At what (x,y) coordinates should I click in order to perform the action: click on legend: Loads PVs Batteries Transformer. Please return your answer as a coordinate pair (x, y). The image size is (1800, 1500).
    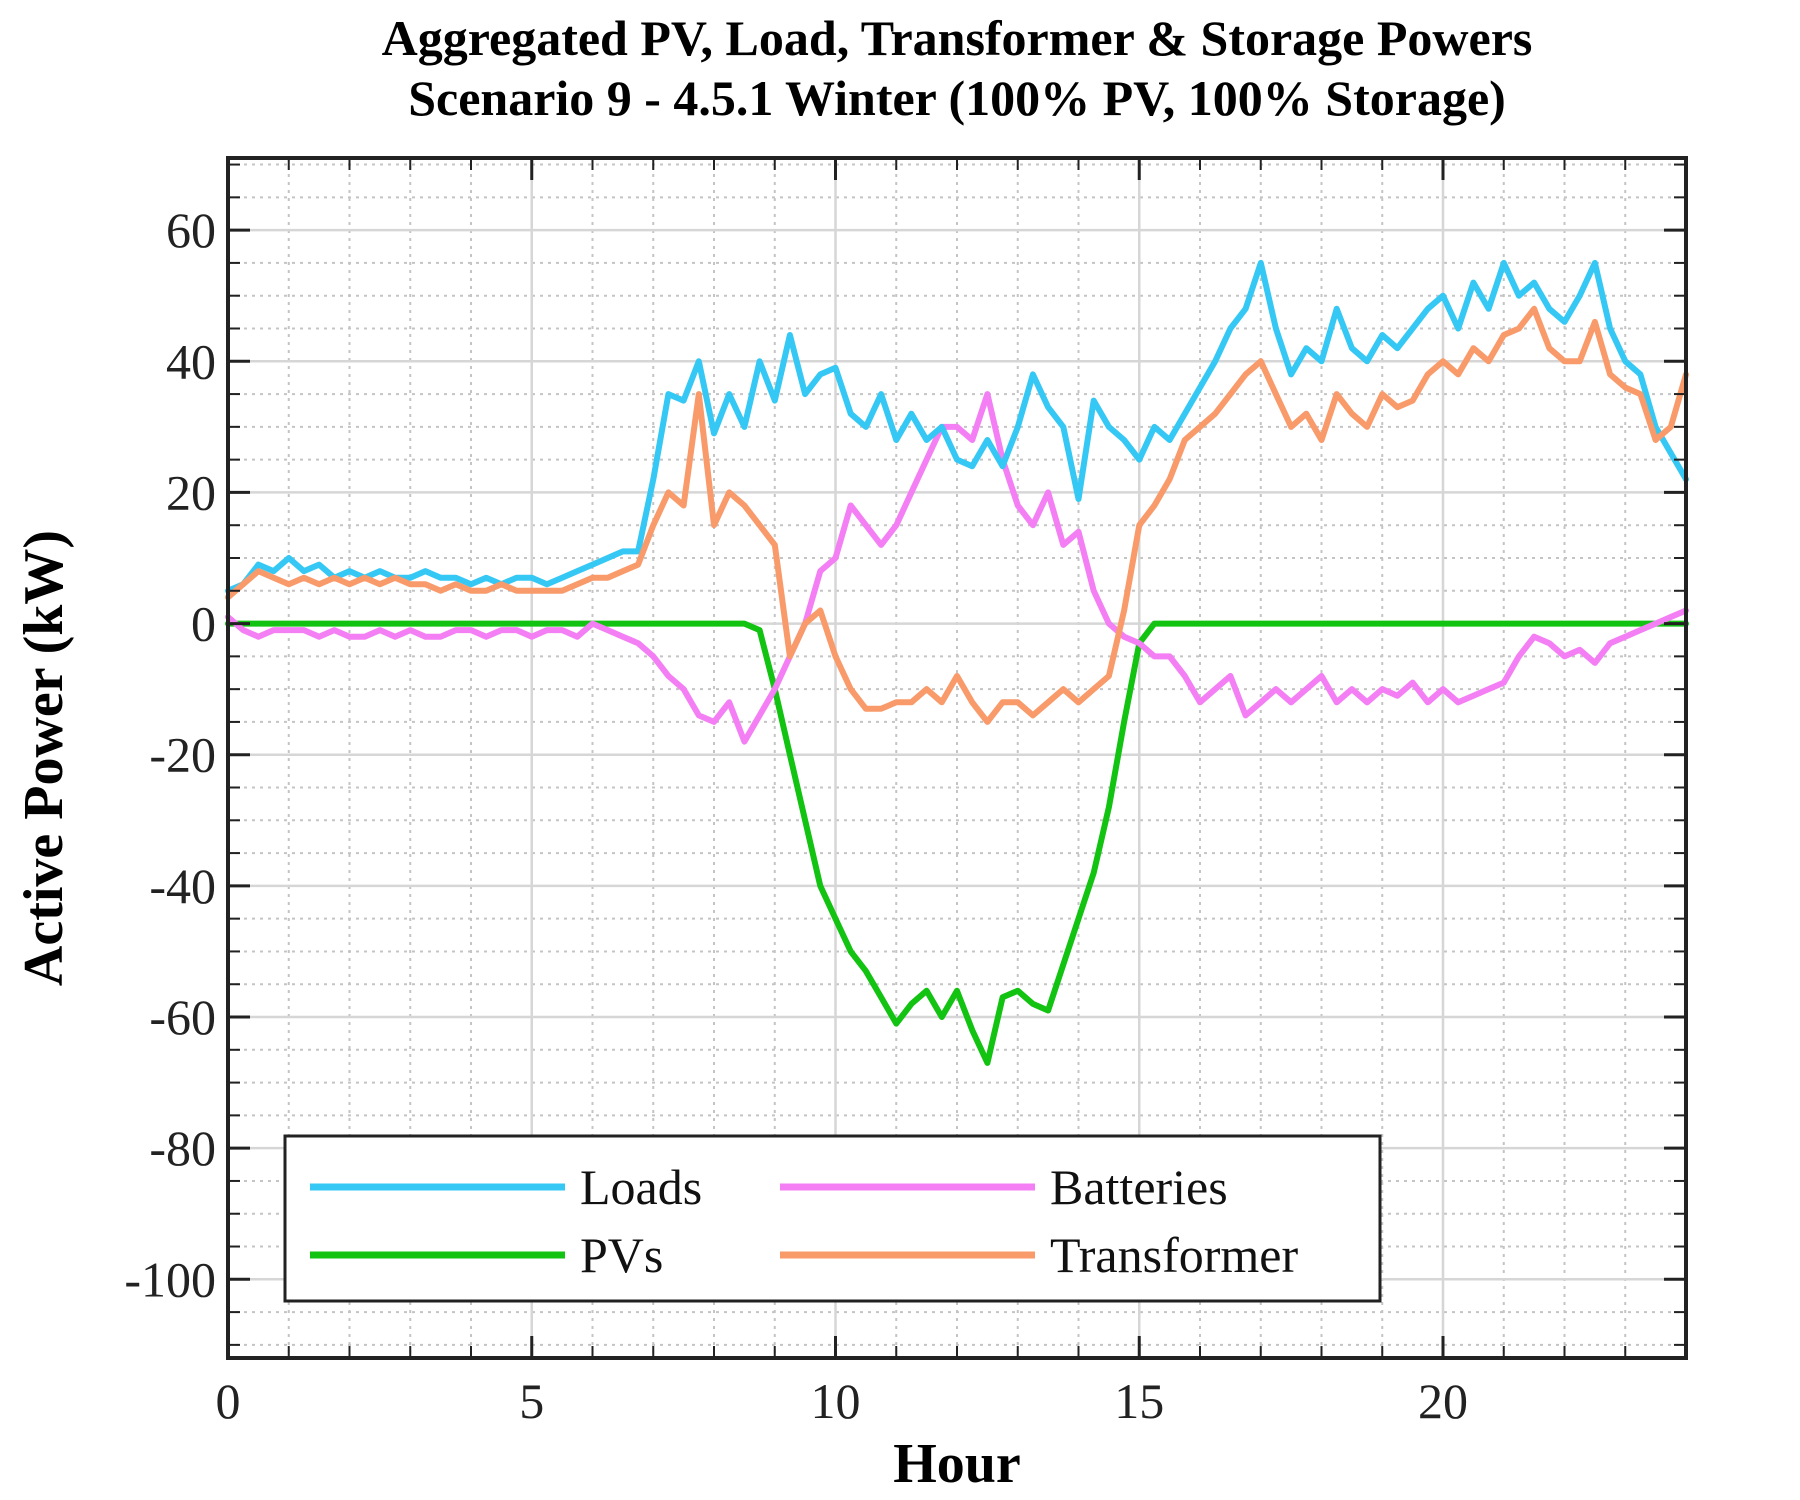
    Looking at the image, I should click on (832, 1218).